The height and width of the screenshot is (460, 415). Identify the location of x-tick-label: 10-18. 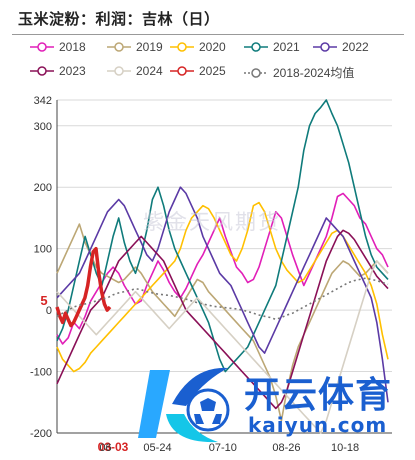
(345, 448).